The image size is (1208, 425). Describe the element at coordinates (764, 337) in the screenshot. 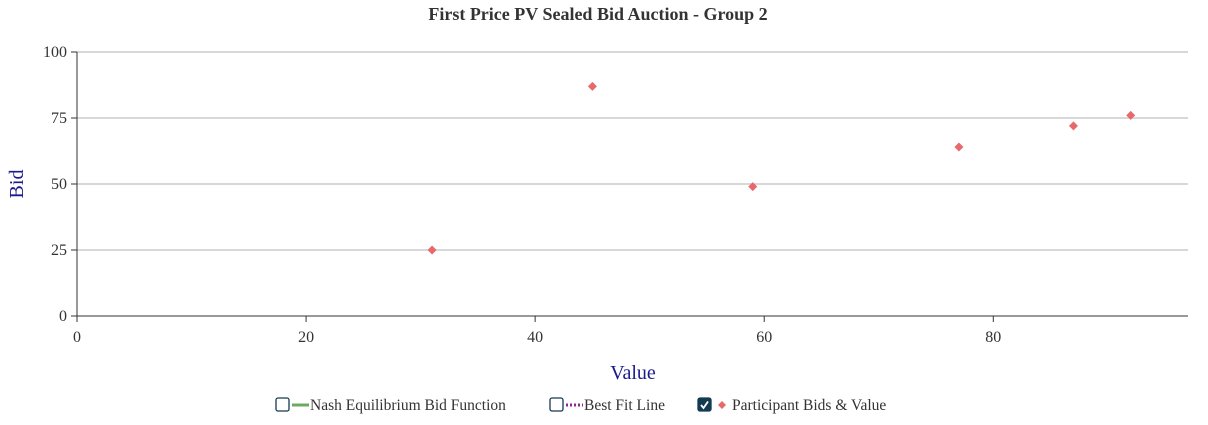

I see `x-tick-label: 60` at that location.